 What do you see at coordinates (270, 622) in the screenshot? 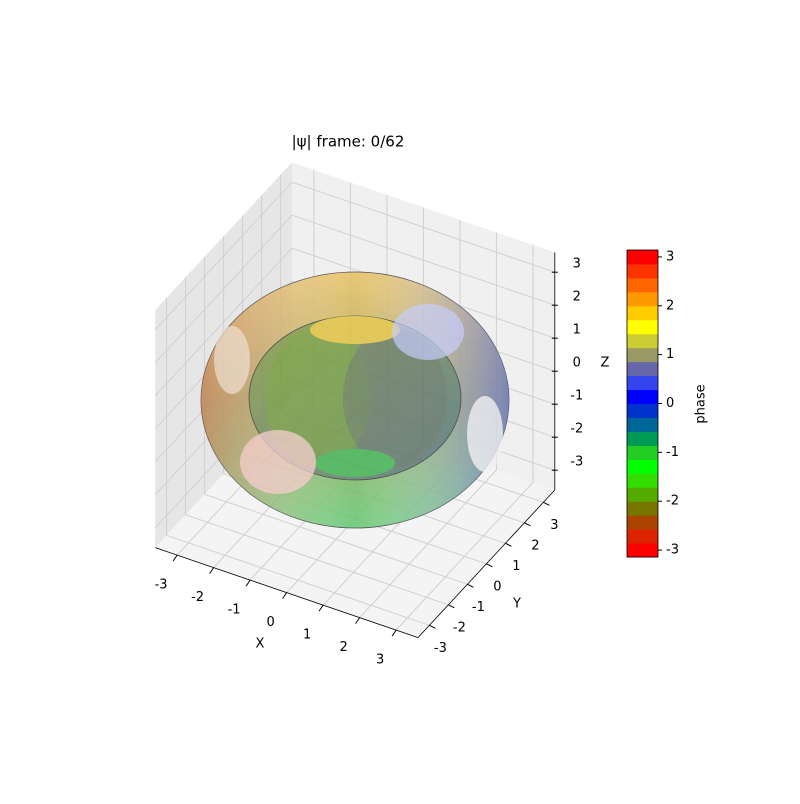
I see `x-tick-label: 0` at bounding box center [270, 622].